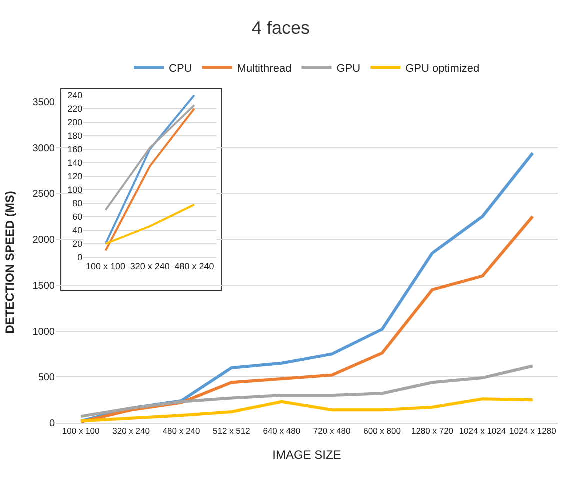  Describe the element at coordinates (482, 431) in the screenshot. I see `x-tick-label: 1024 x 1024` at that location.